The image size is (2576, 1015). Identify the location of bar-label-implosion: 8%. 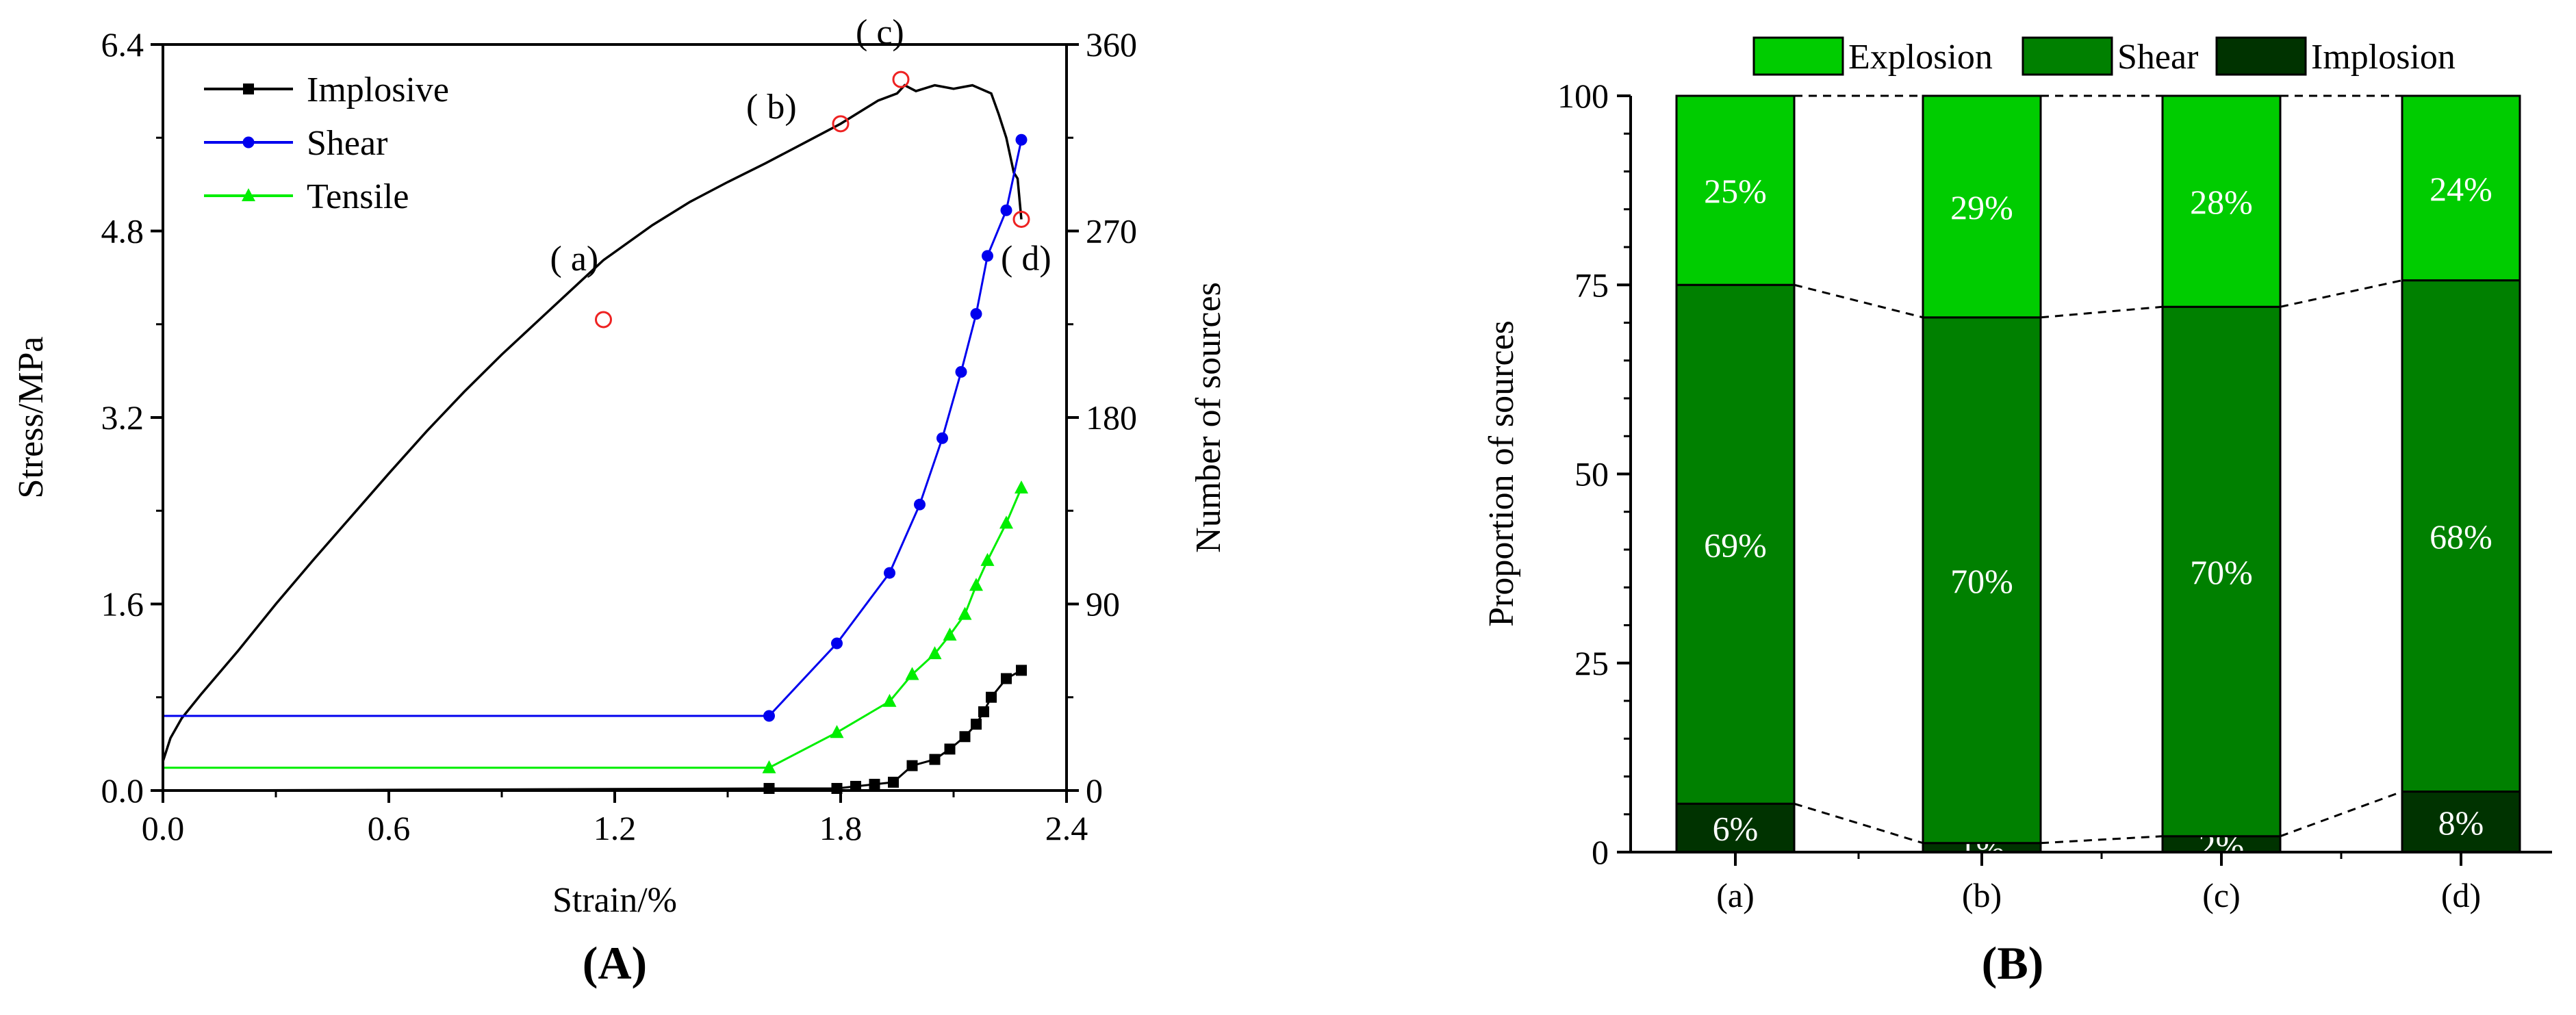
(2461, 823).